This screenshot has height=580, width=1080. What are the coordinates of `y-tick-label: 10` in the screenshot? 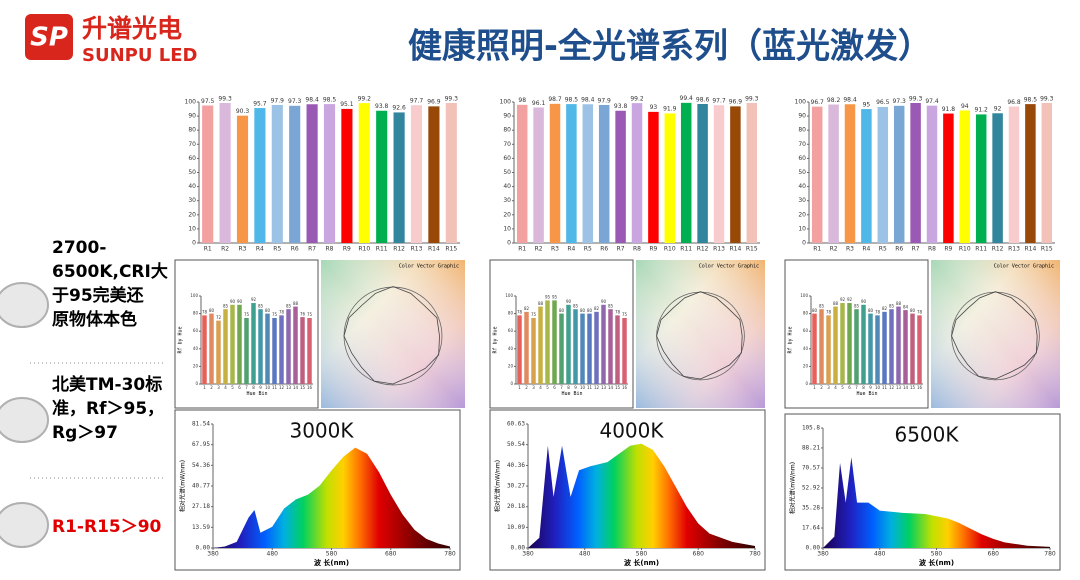 It's located at (192, 228).